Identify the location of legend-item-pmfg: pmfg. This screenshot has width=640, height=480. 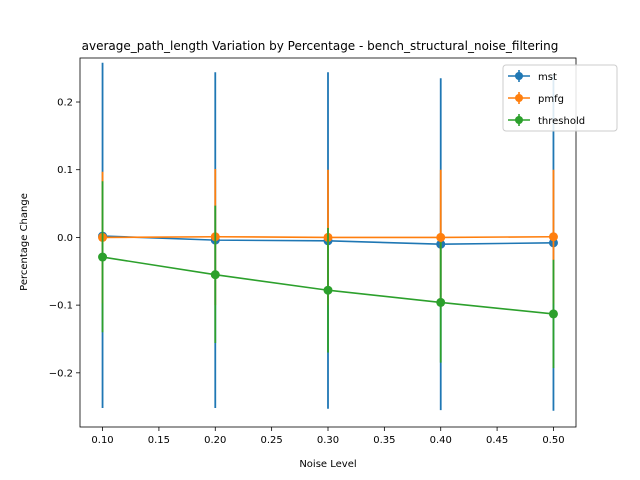
(536, 98).